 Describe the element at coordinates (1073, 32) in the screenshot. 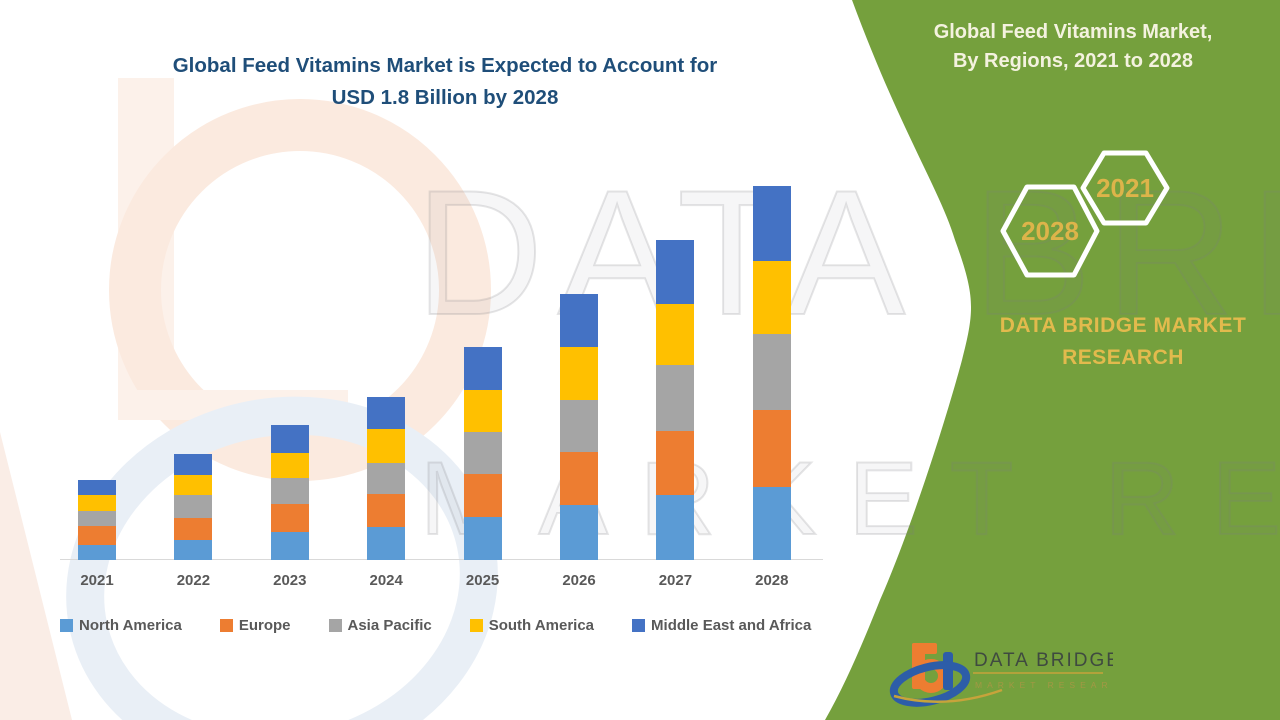

I see `panel-title-line1: Global Feed Vitamins Market,` at that location.